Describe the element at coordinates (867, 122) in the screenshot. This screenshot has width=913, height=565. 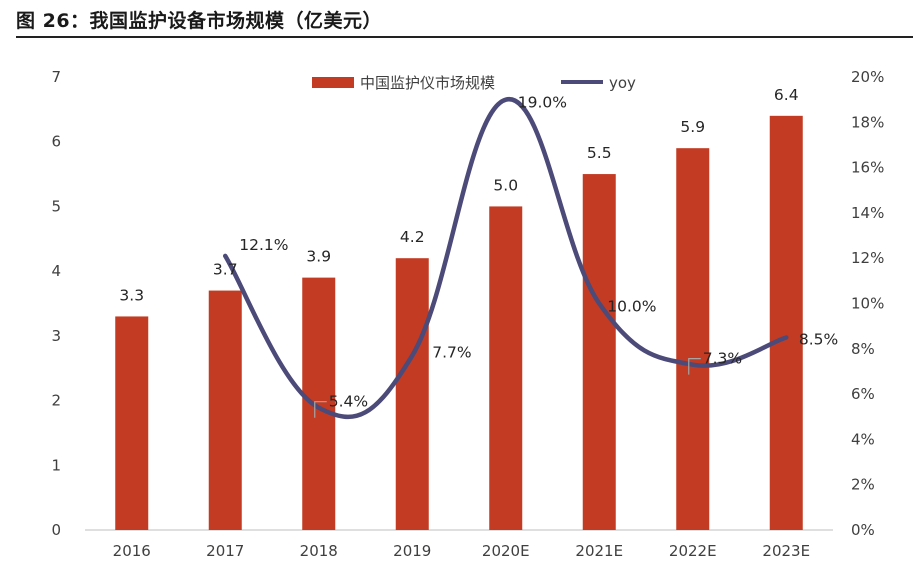
I see `y-right-tick-label: 18%` at that location.